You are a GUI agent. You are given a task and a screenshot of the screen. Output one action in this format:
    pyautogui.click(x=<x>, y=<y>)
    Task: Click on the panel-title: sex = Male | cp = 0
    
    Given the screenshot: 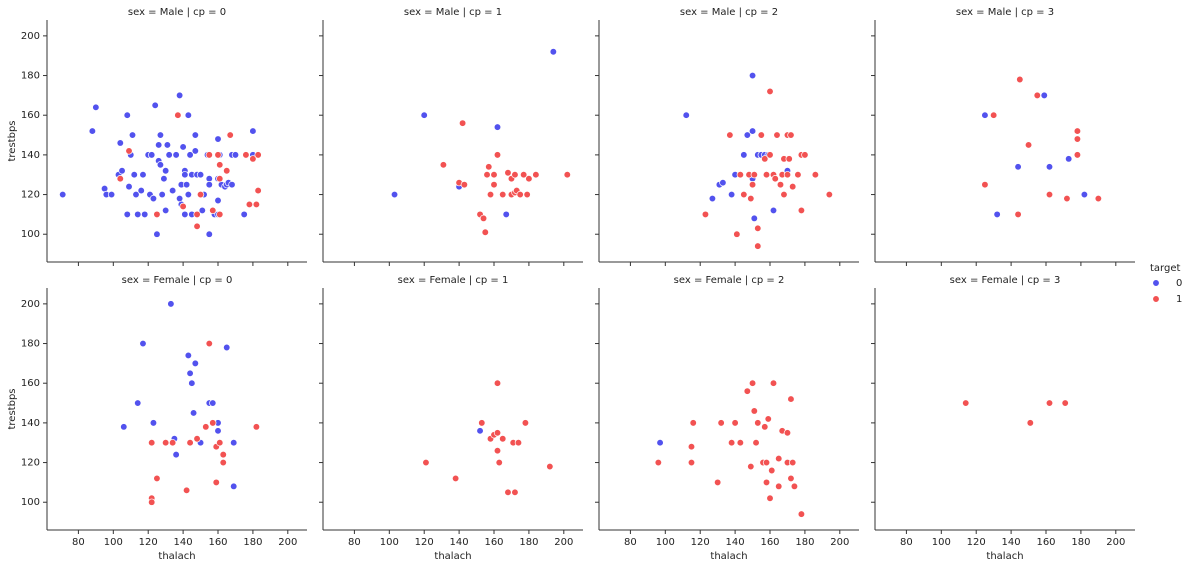 What is the action you would take?
    pyautogui.click(x=177, y=12)
    